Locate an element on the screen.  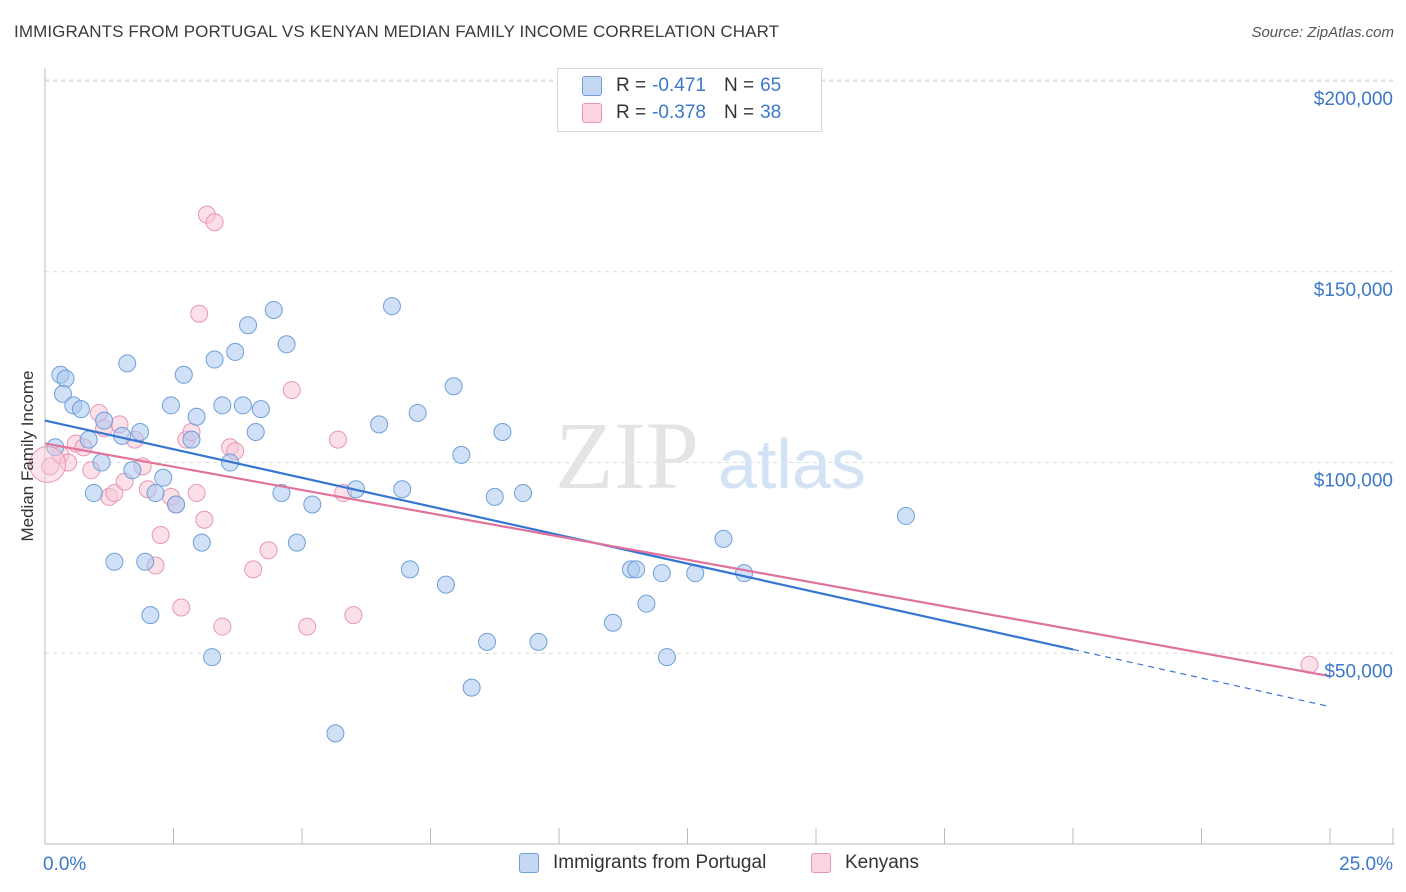
y-tick-label: $150,000 is located at coordinates (1353, 290).